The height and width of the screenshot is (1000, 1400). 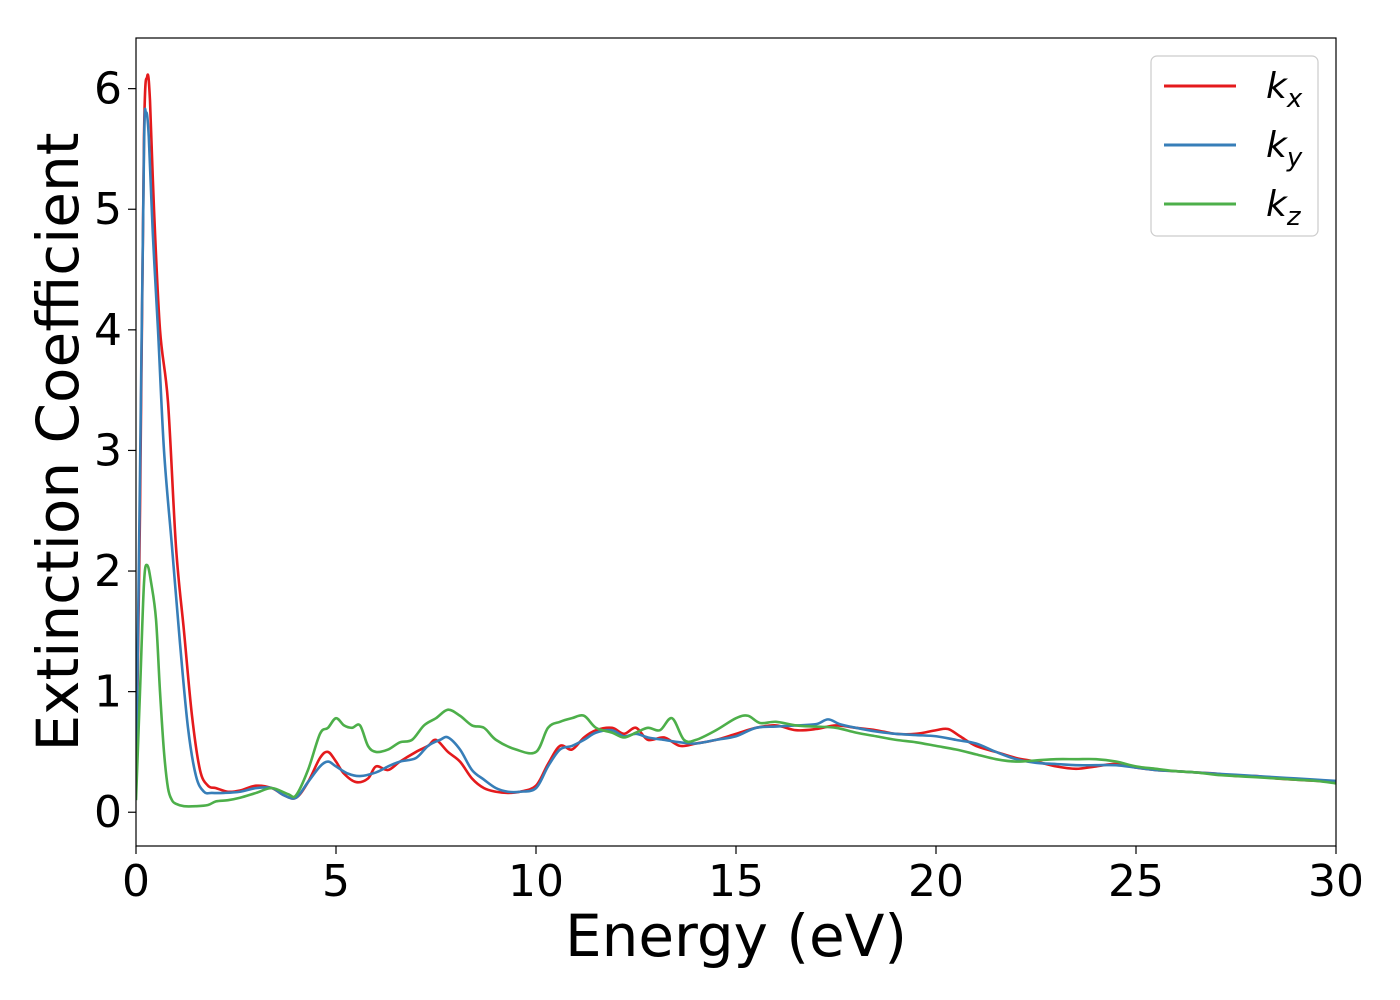 I want to click on y-tick-label: 0, so click(x=108, y=812).